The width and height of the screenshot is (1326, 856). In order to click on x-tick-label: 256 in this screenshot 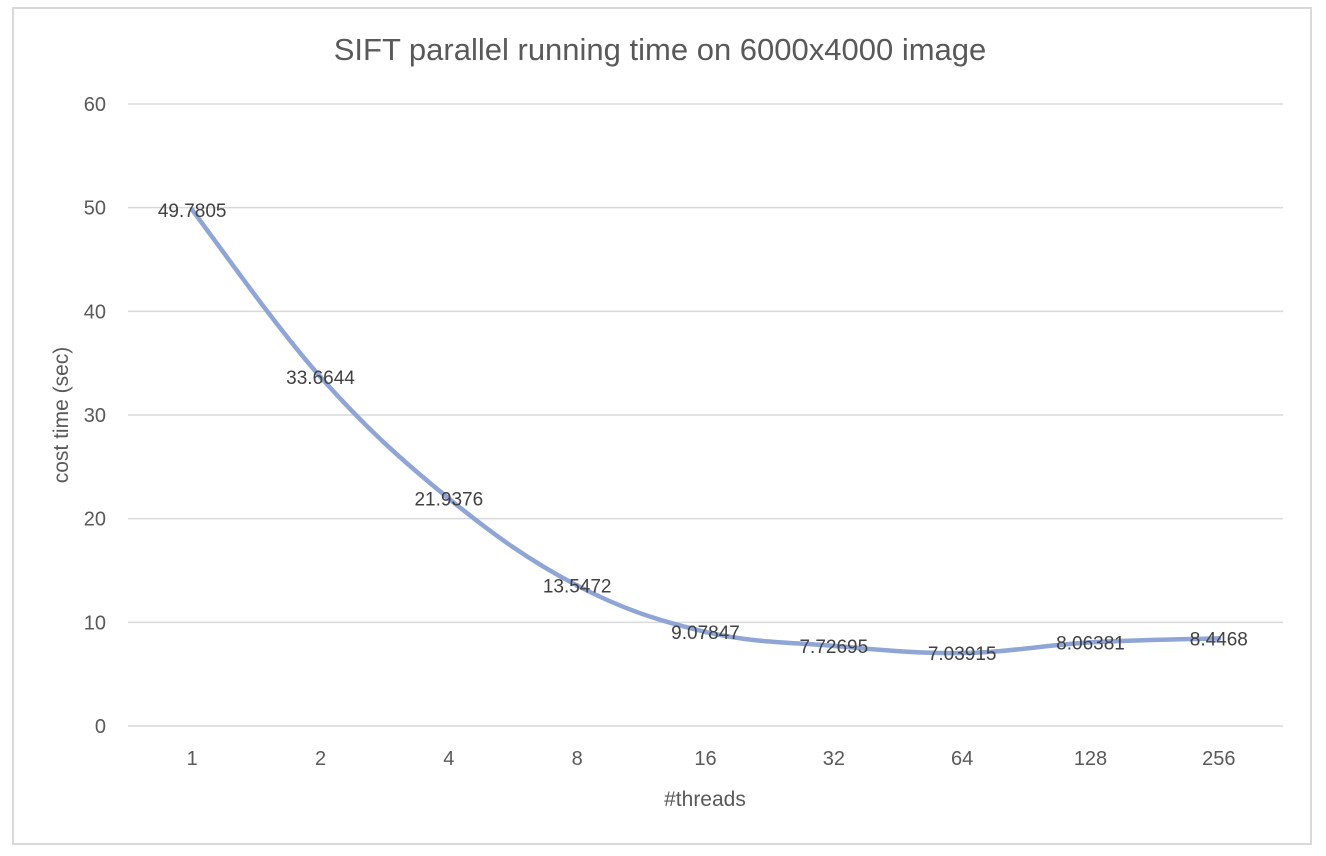, I will do `click(1218, 759)`.